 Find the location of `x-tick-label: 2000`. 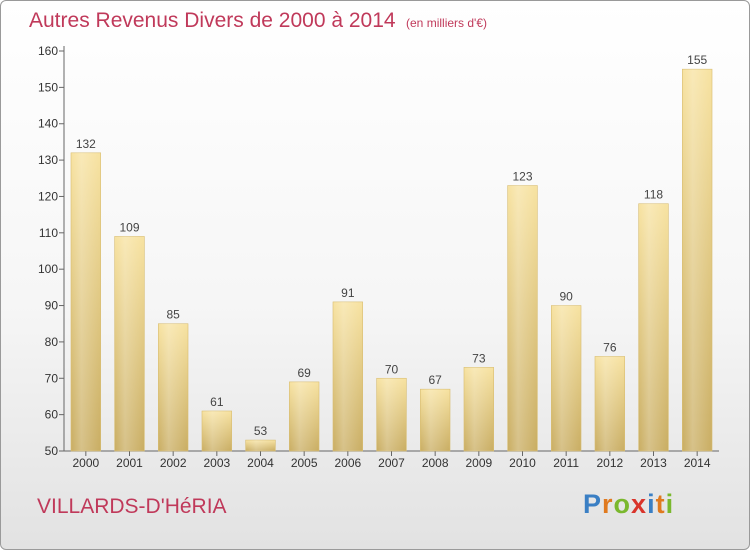

x-tick-label: 2000 is located at coordinates (85, 463).